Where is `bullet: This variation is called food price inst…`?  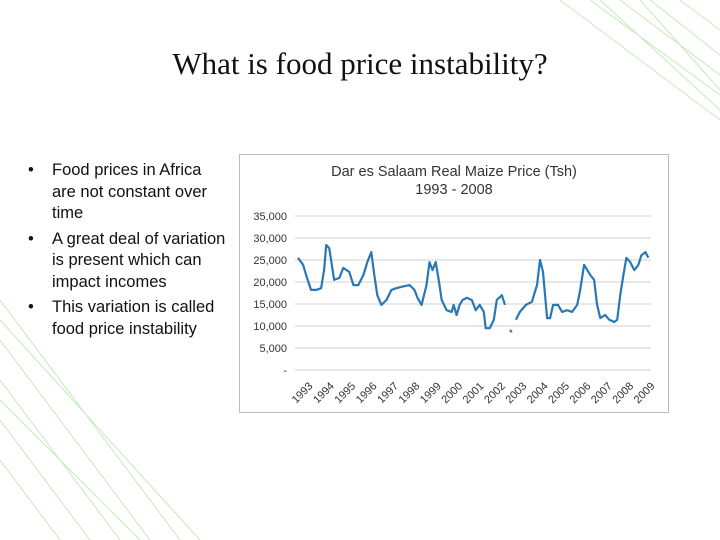 bullet: This variation is called food price inst… is located at coordinates (127, 318).